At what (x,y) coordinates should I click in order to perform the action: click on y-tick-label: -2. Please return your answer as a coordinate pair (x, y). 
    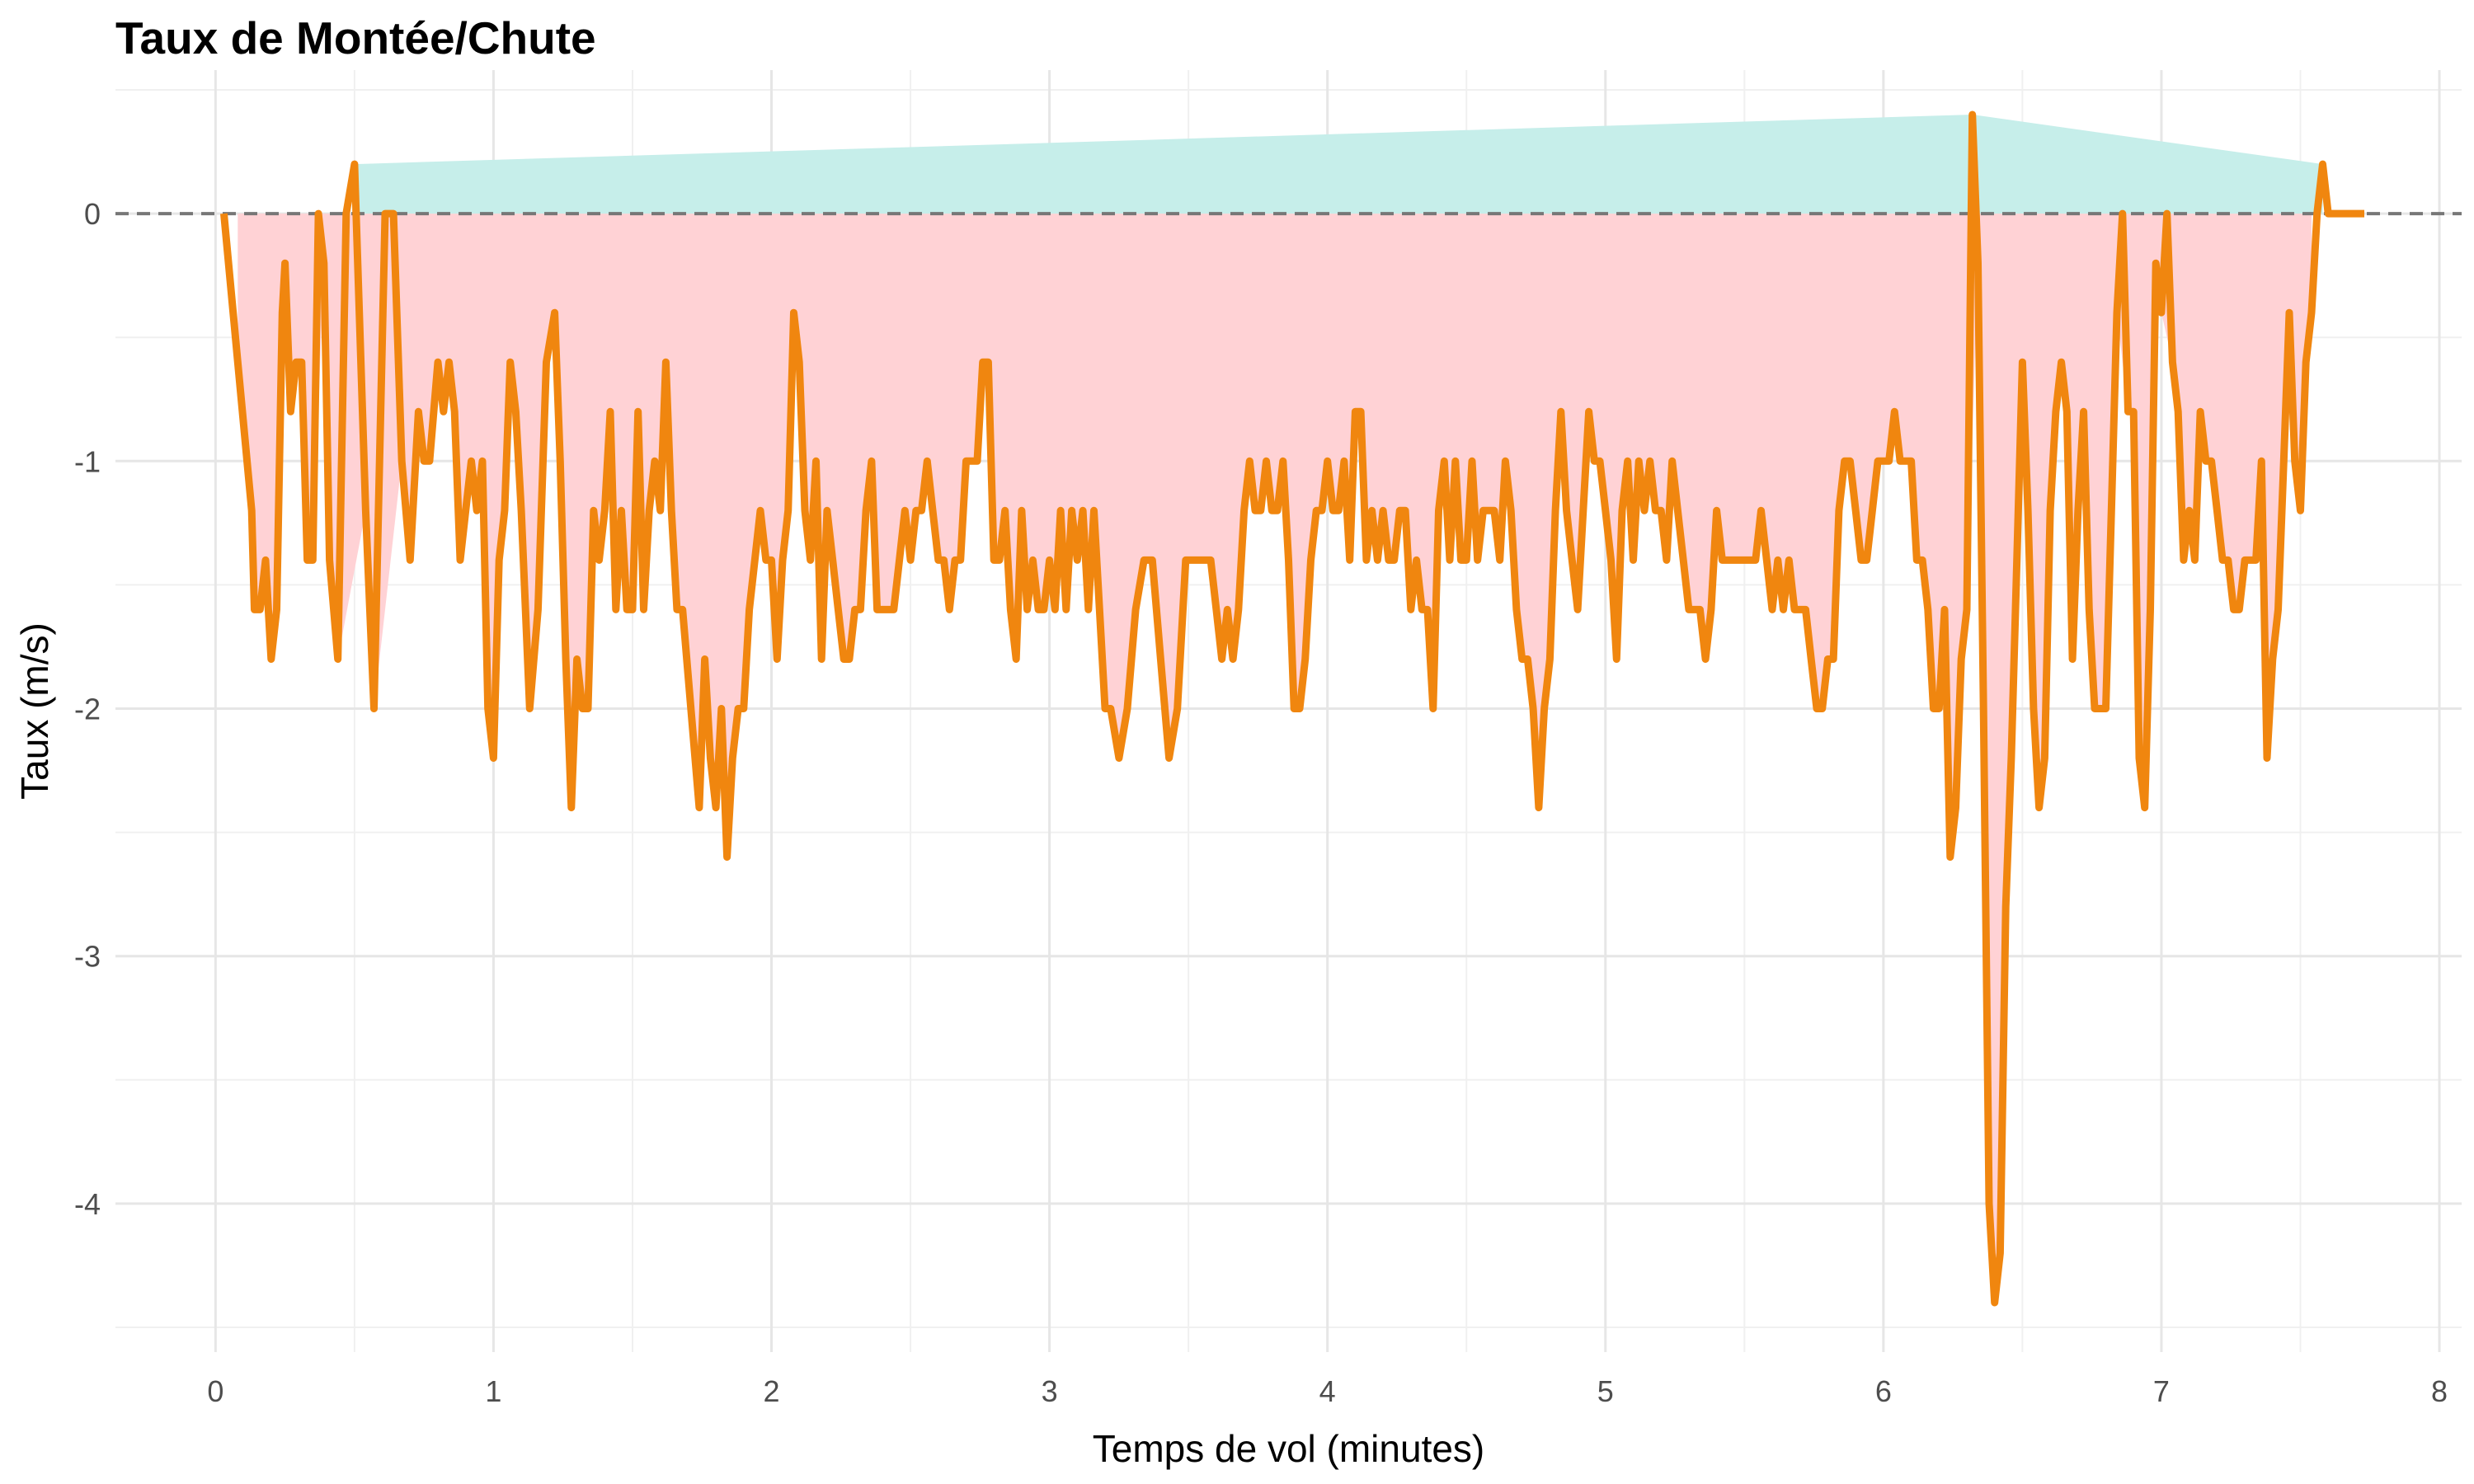
    Looking at the image, I should click on (87, 709).